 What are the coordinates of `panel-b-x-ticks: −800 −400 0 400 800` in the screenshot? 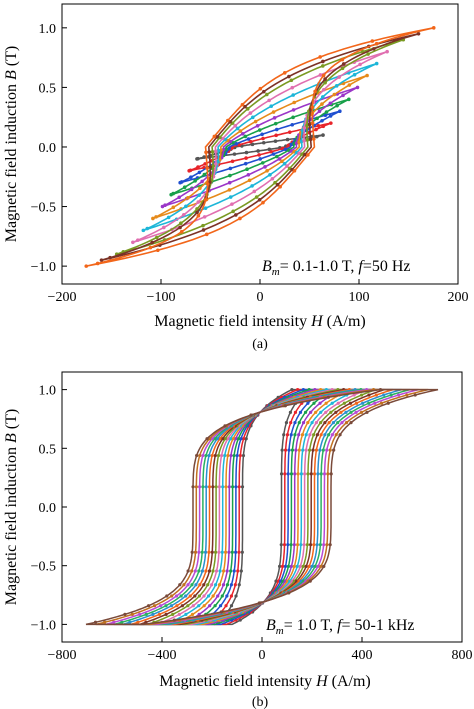 It's located at (260, 650).